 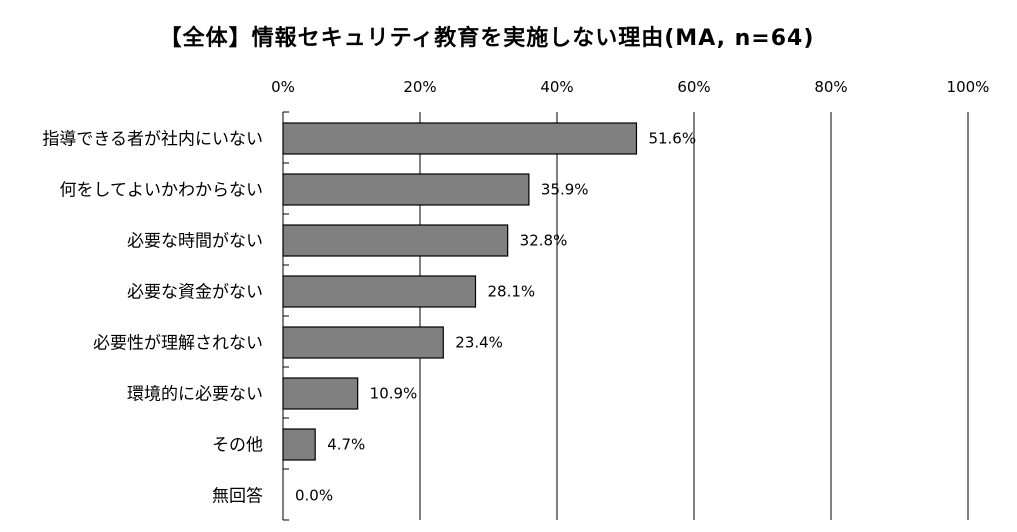 I want to click on x-tick-label: 40%, so click(x=556, y=87).